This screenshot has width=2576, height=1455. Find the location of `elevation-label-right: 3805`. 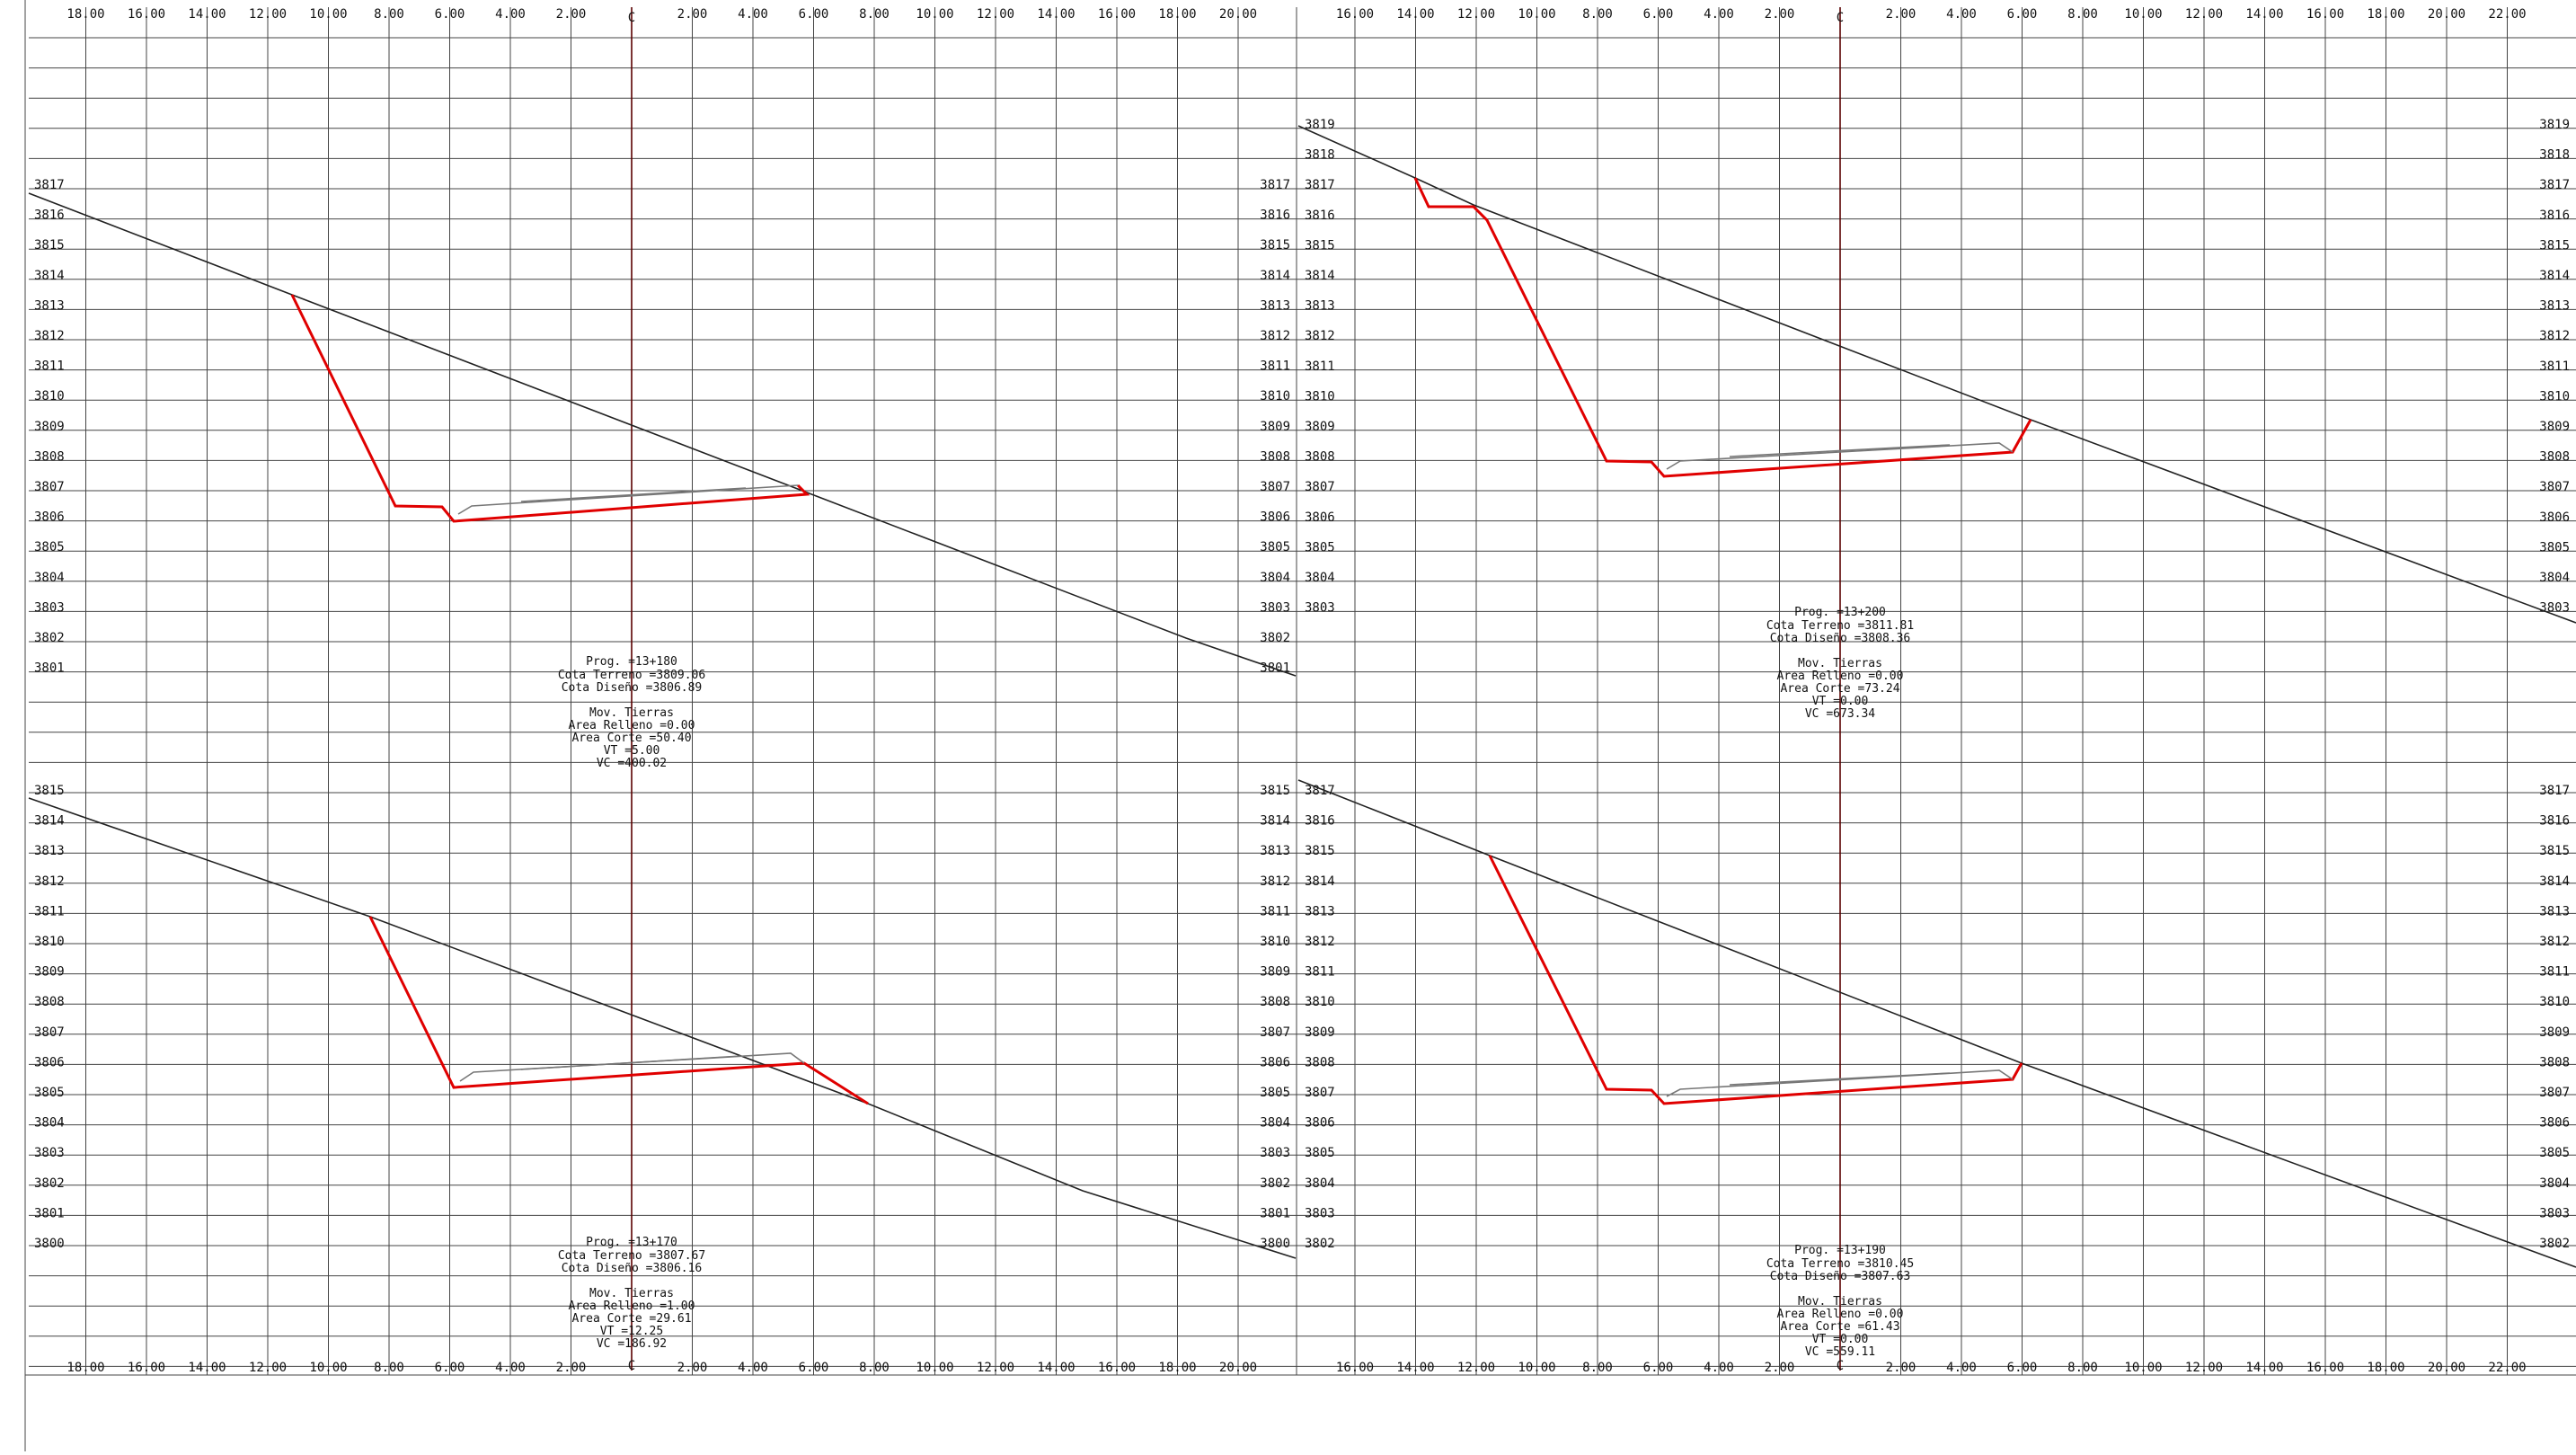

elevation-label-right: 3805 is located at coordinates (2554, 1153).